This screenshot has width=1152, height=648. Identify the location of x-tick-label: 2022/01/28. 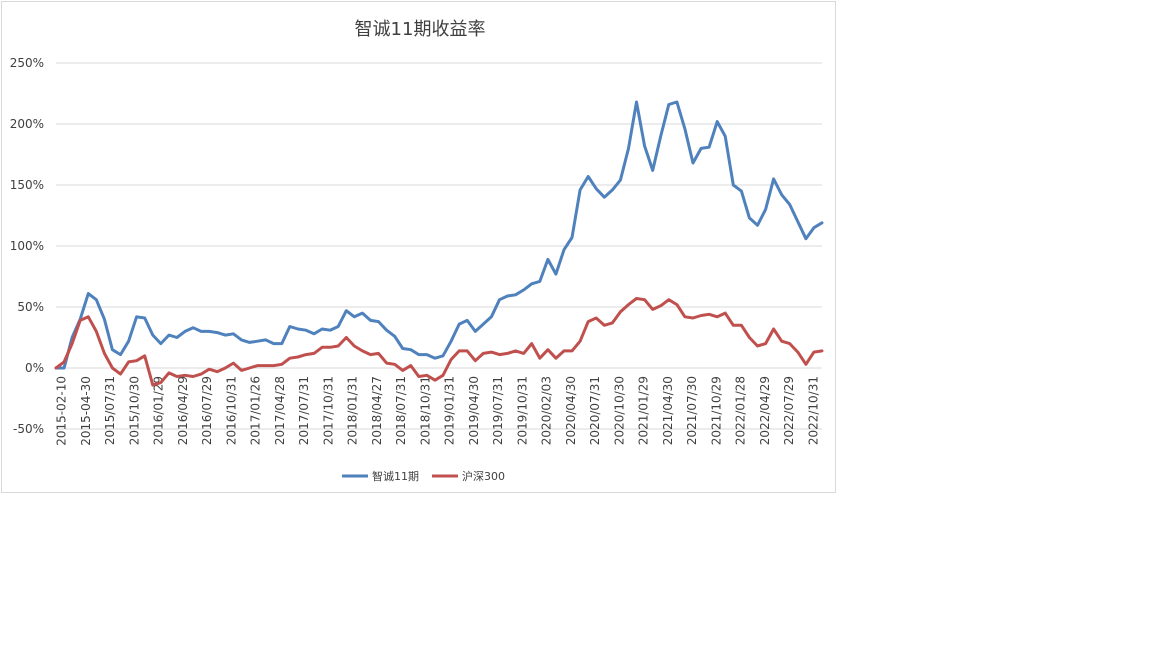
(741, 410).